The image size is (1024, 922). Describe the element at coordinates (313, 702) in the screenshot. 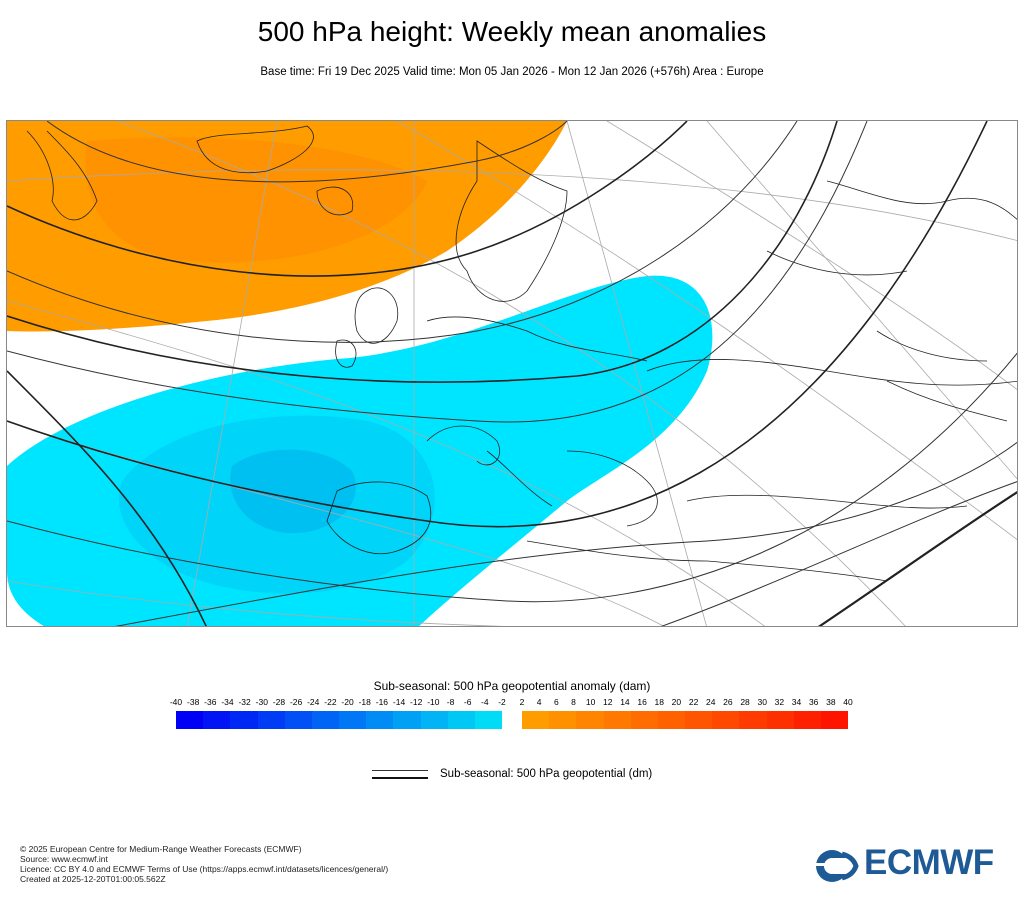

I see `colorbar-tick-label: -24` at that location.